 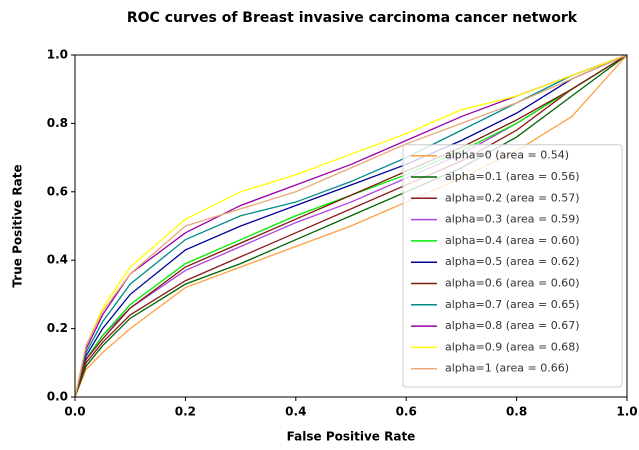 I want to click on y-tick-label: 0.8, so click(x=57, y=123).